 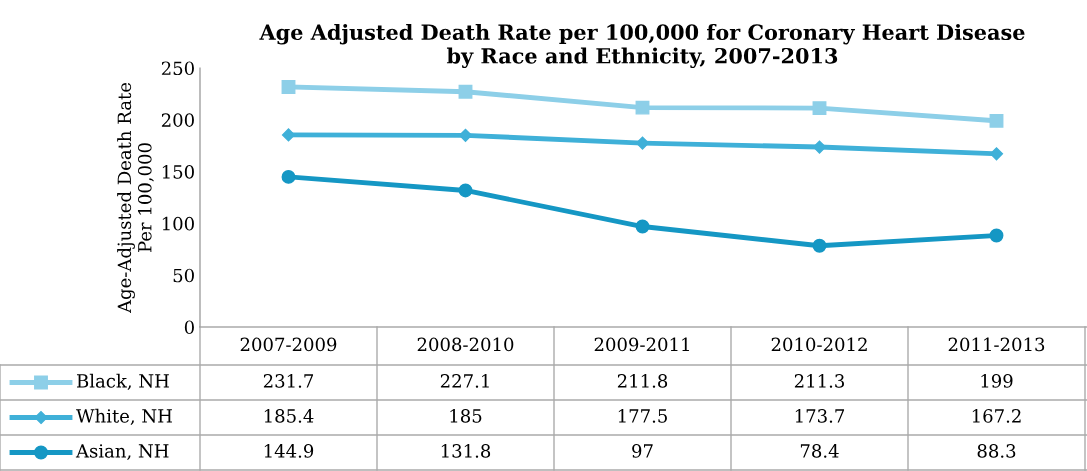 I want to click on y-axis-title: Age-Adjusted Death Rate Per 100,000, so click(x=135, y=198).